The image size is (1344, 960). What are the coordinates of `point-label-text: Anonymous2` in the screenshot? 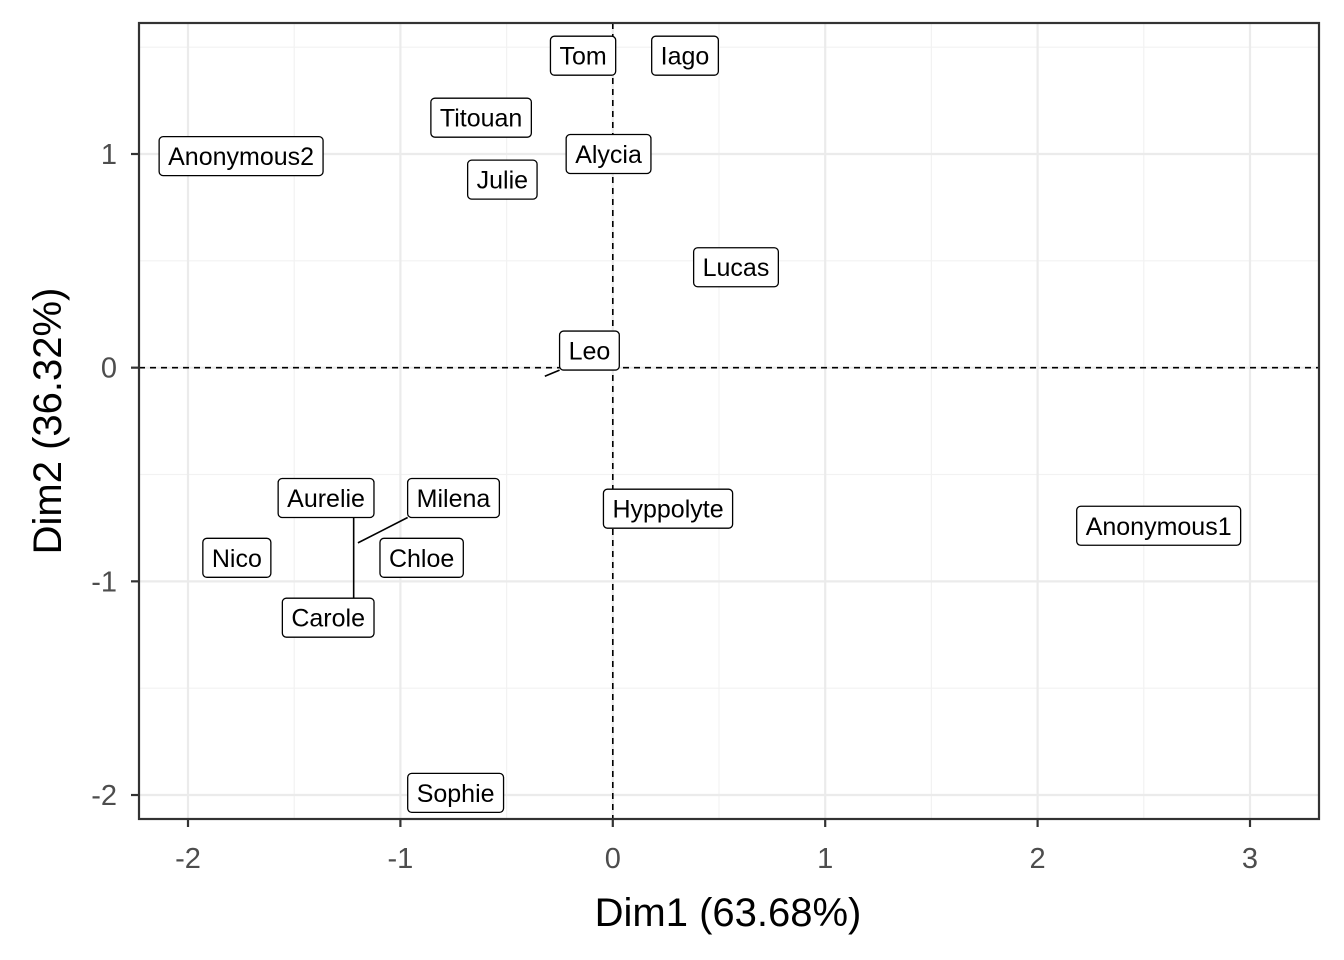 It's located at (241, 157).